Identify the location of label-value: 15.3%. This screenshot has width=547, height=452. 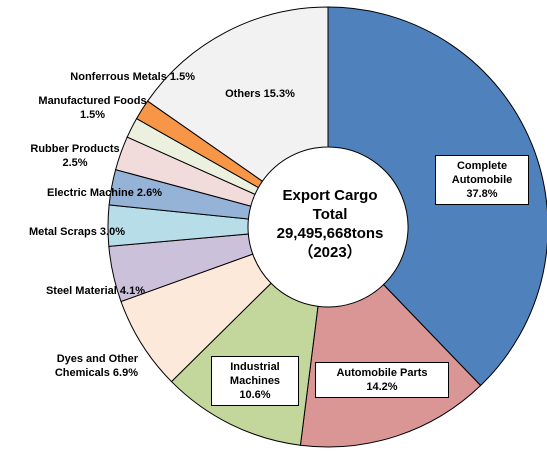
(279, 94).